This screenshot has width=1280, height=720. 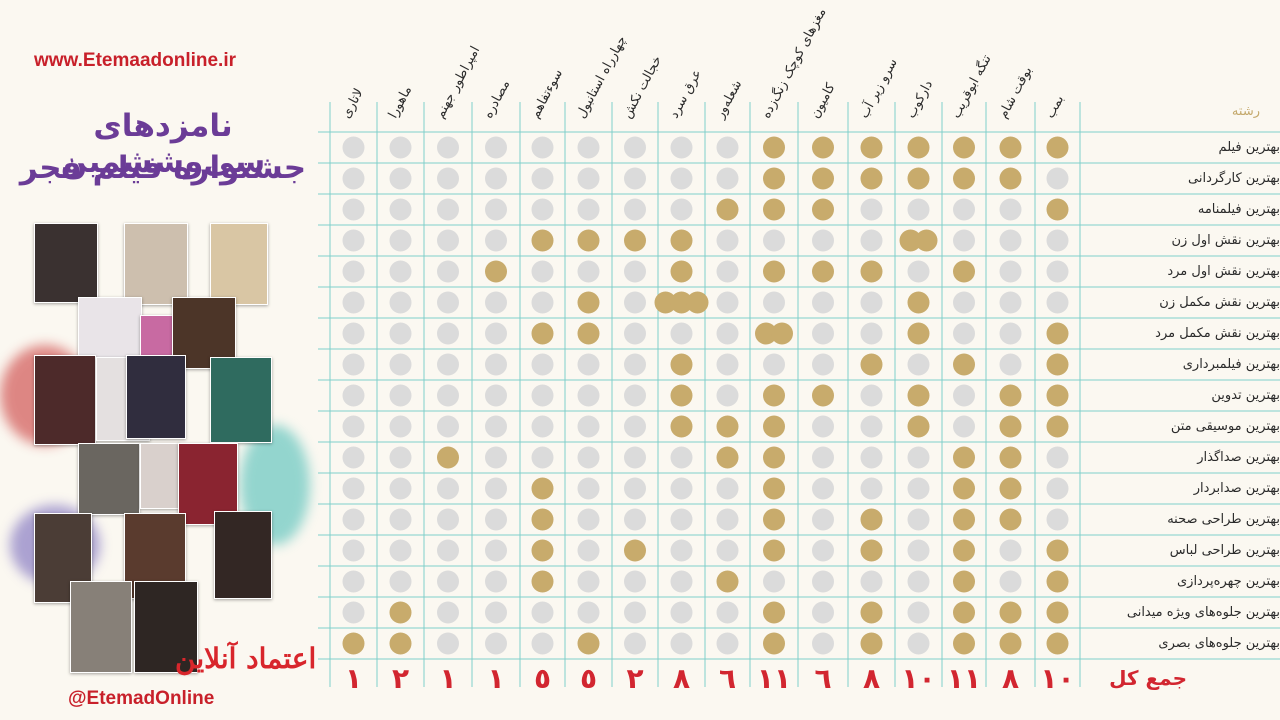 I want to click on category-label: بهترین فیلمنامه, so click(x=1238, y=209).